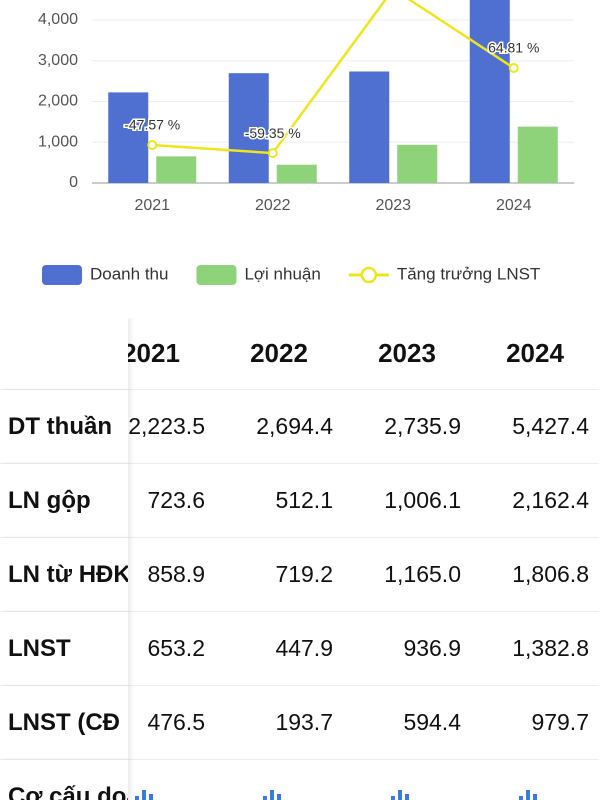  I want to click on header-corner, so click(64, 354).